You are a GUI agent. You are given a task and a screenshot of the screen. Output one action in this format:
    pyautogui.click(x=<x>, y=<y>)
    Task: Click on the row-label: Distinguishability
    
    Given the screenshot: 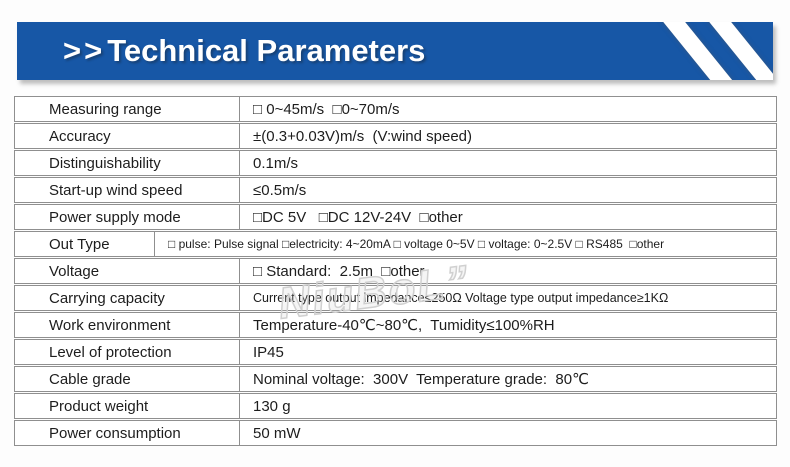 What is the action you would take?
    pyautogui.click(x=127, y=163)
    